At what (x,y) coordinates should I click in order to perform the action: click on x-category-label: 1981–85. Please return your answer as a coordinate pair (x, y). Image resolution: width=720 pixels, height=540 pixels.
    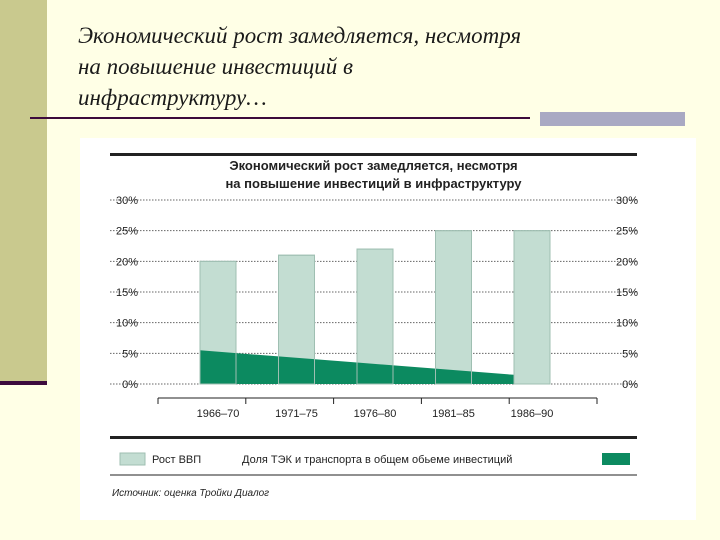
    Looking at the image, I should click on (453, 414).